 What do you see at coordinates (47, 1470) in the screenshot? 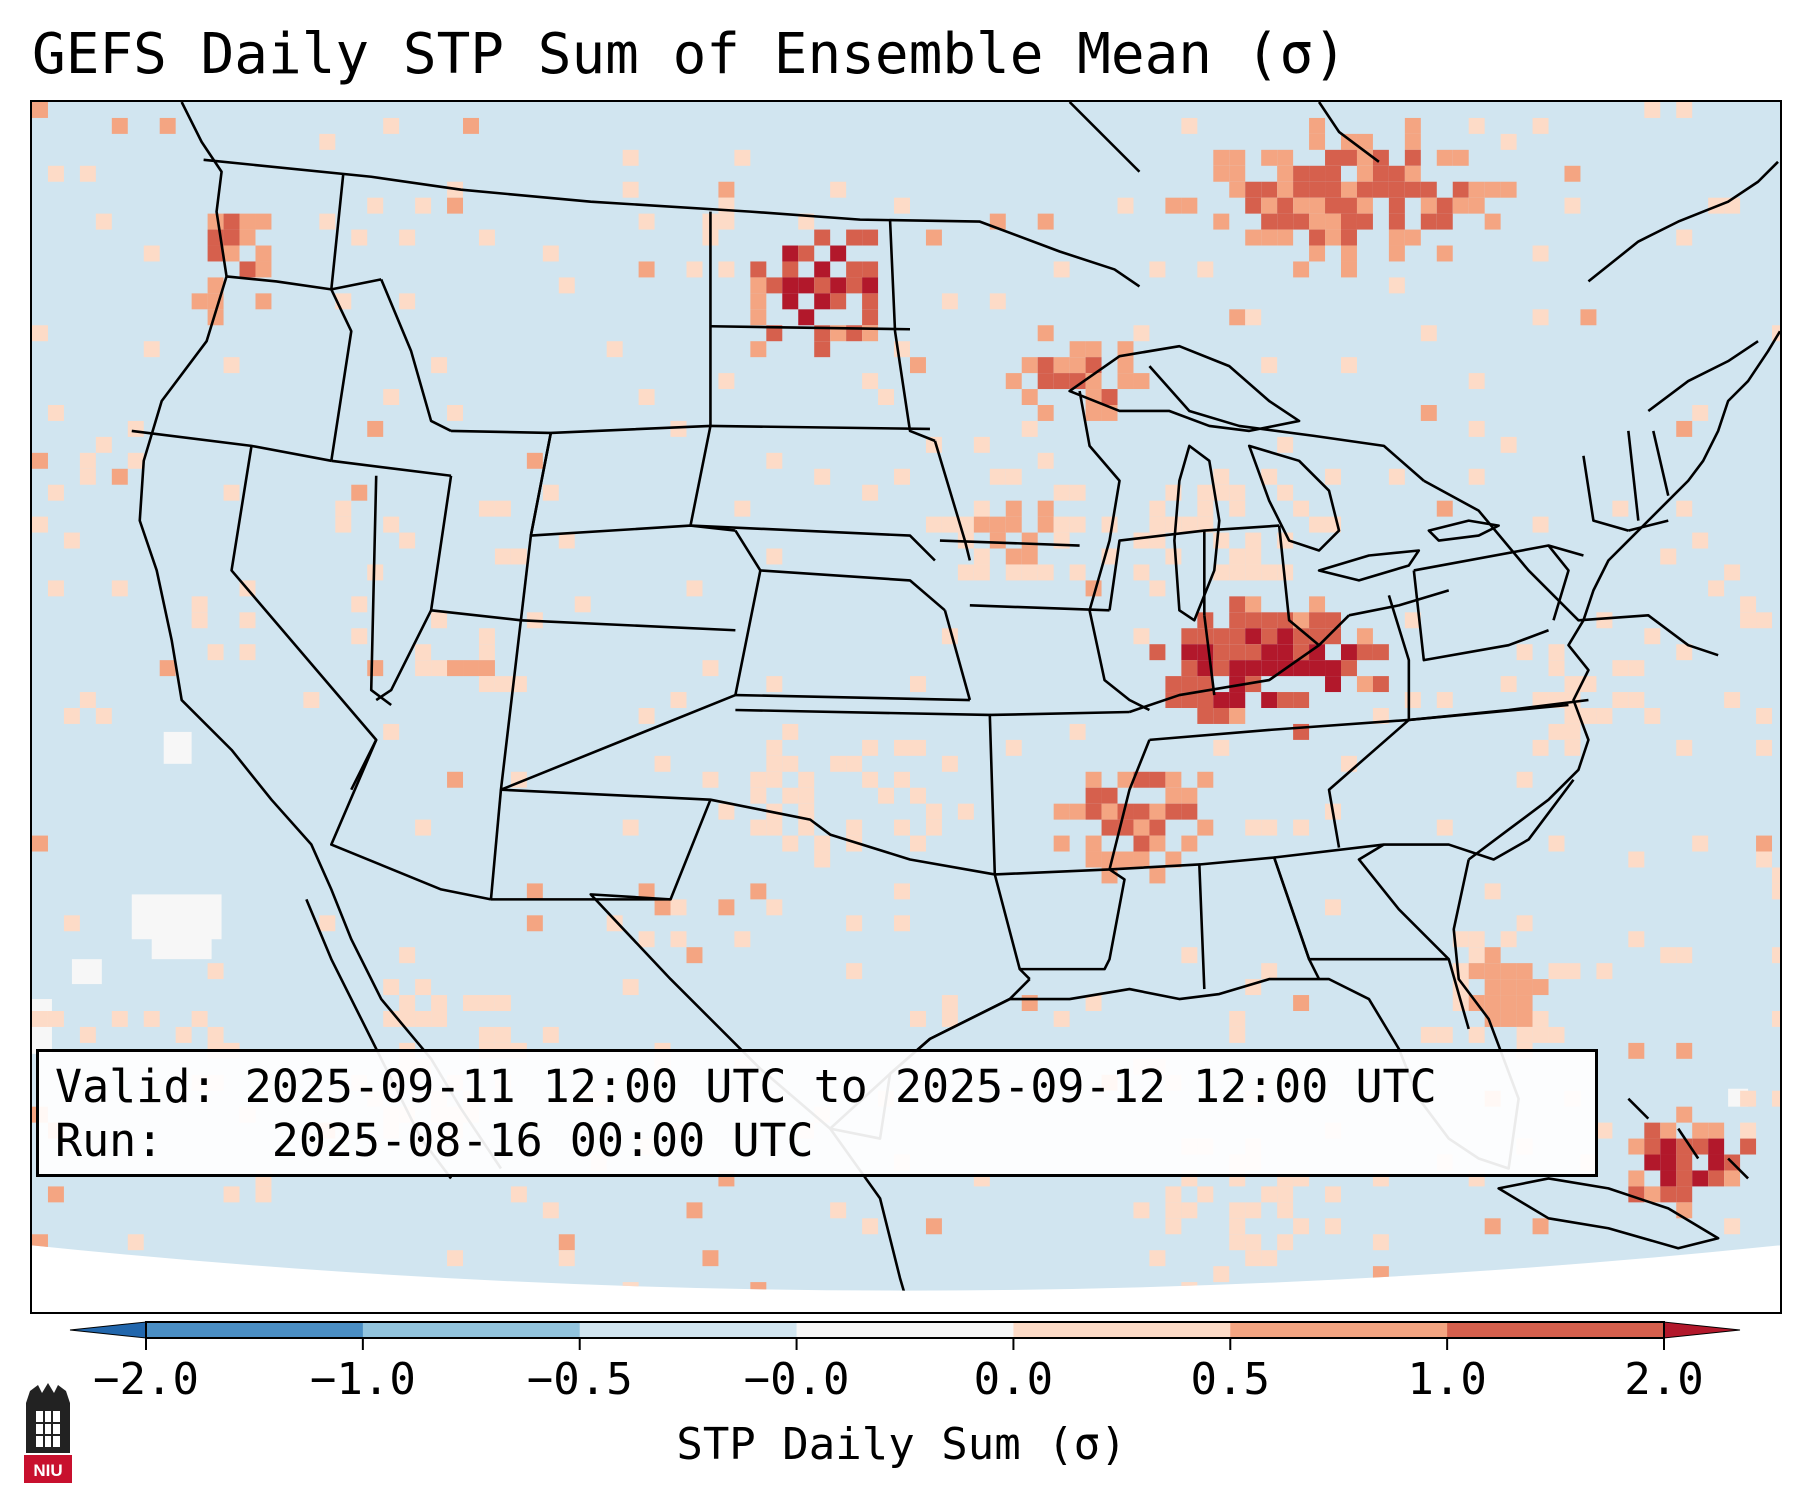
I see `logo-text: NIU` at bounding box center [47, 1470].